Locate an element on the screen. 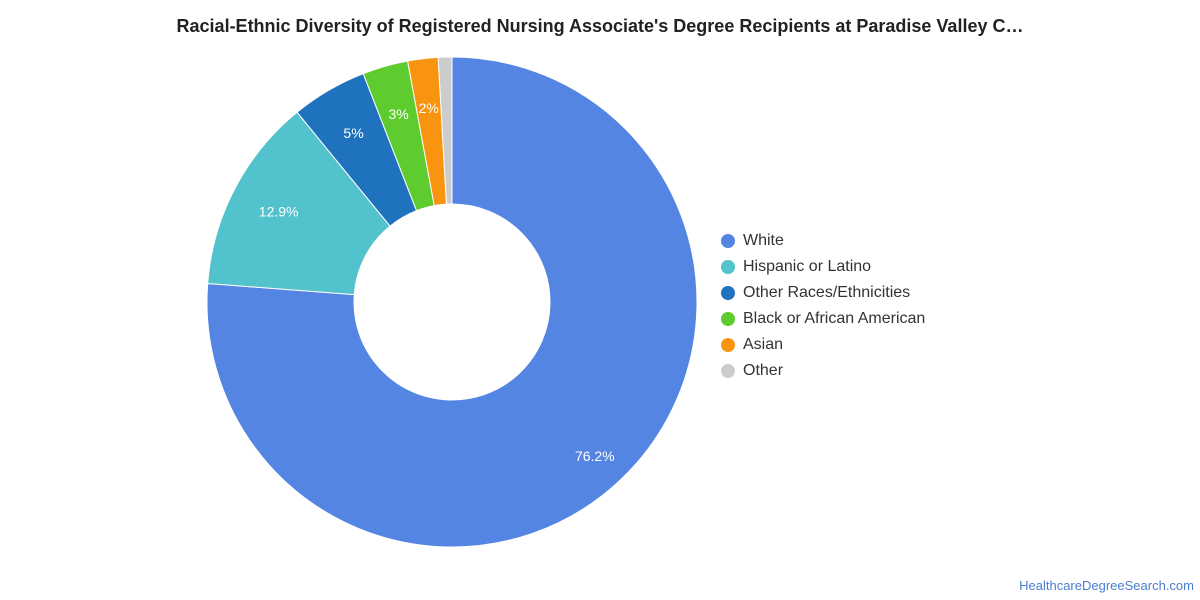 This screenshot has height=600, width=1200. data-label-black-or-african-american: 3% is located at coordinates (399, 114).